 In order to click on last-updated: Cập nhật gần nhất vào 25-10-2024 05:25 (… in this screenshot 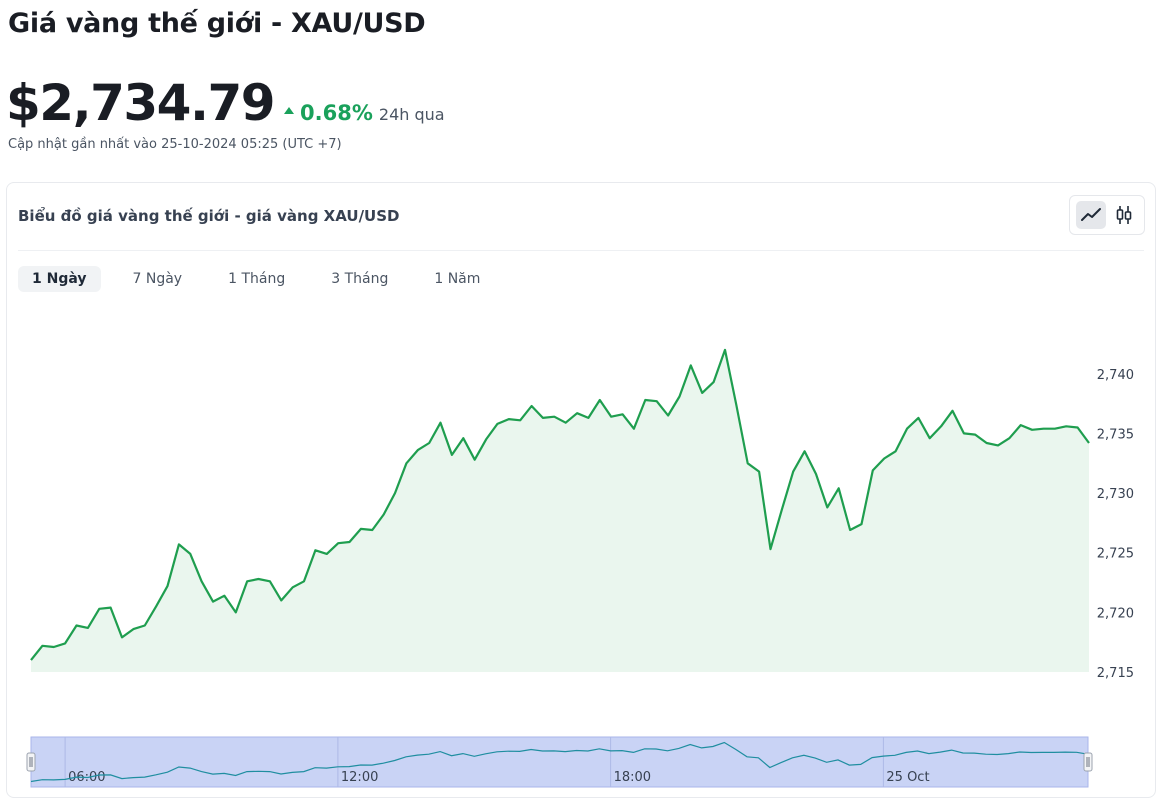, I will do `click(175, 144)`.